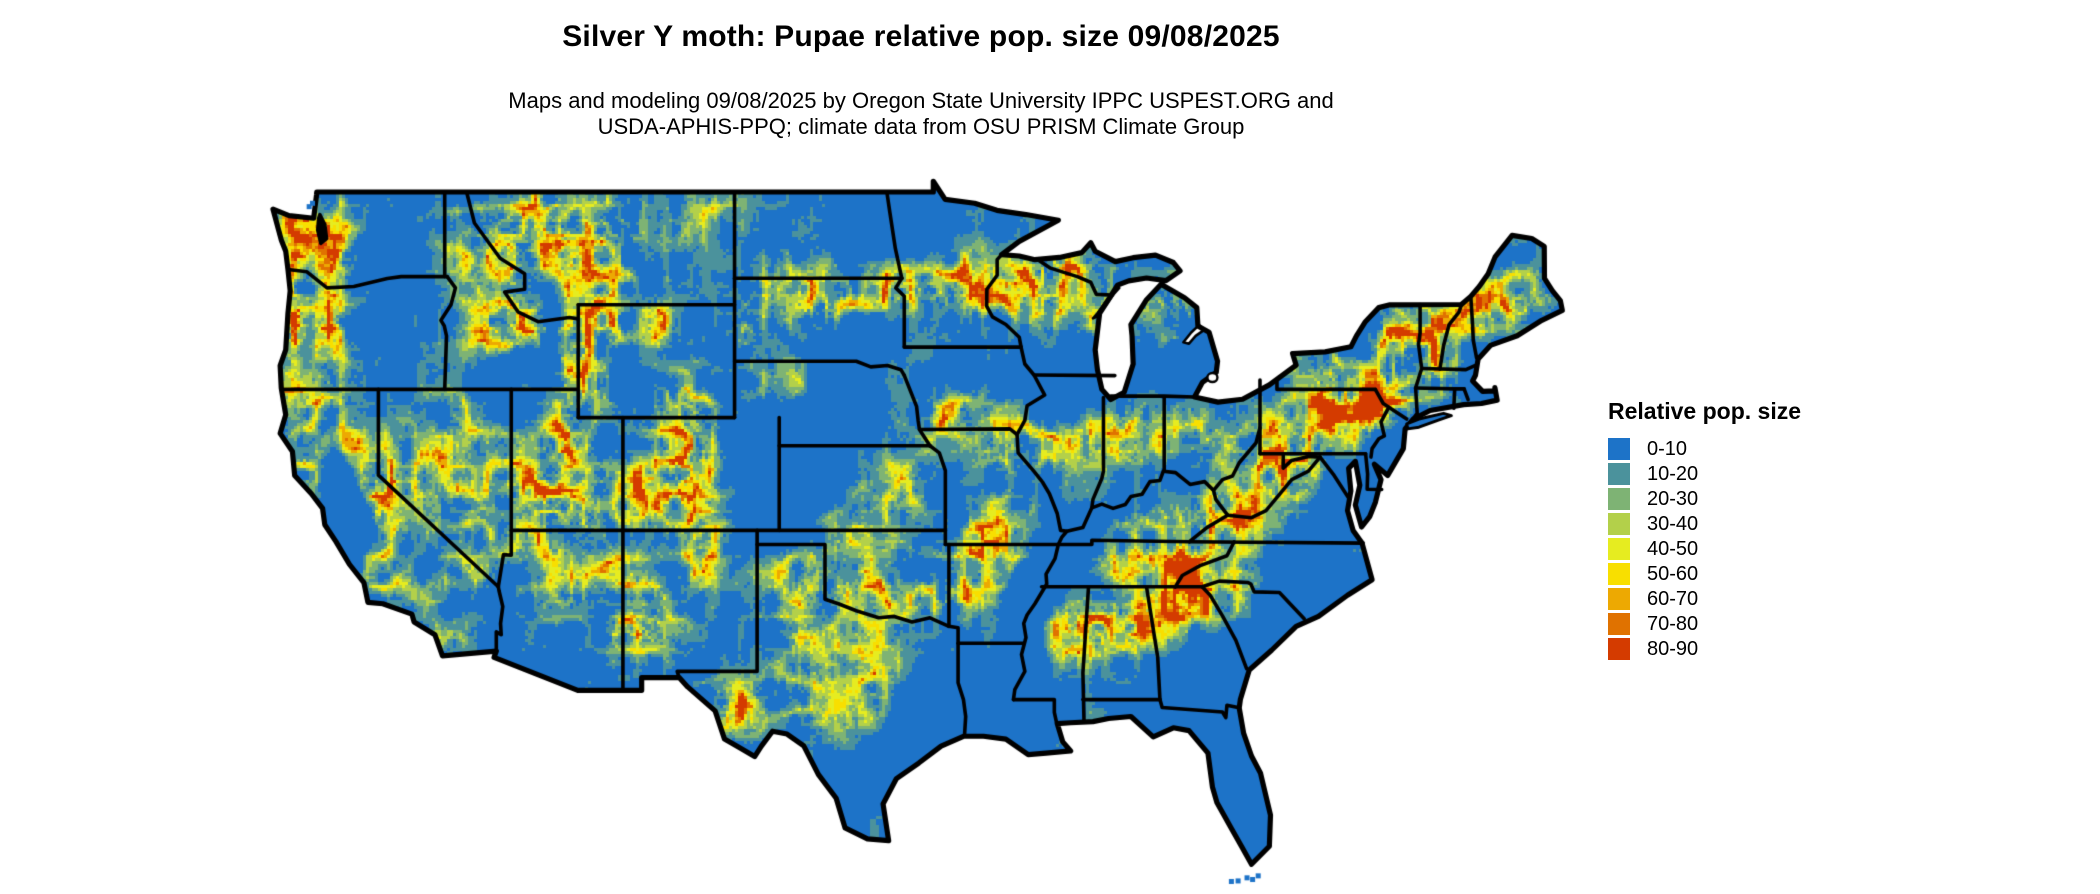 The height and width of the screenshot is (894, 2100). I want to click on legend-label: 20-30, so click(1673, 498).